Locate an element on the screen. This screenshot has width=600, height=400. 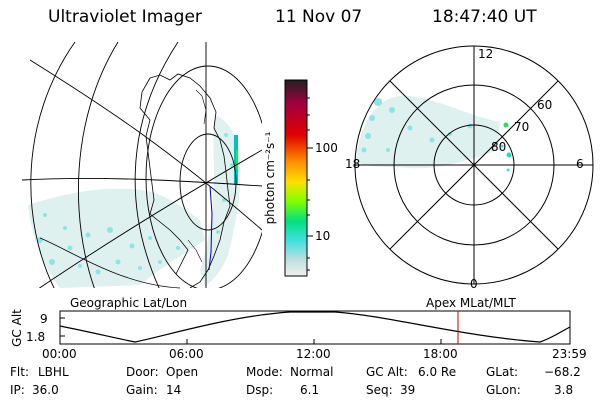
date-label: 11 Nov 07 is located at coordinates (319, 17).